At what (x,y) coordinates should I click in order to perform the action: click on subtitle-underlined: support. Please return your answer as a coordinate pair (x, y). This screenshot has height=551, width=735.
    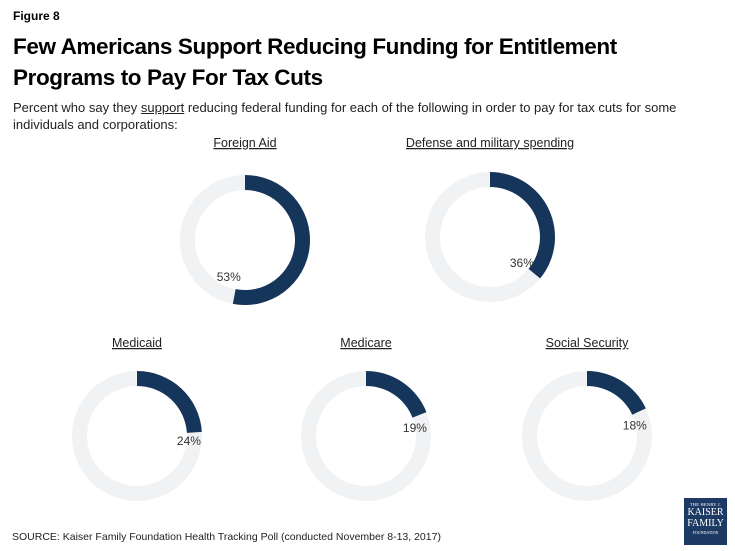
    Looking at the image, I should click on (162, 107).